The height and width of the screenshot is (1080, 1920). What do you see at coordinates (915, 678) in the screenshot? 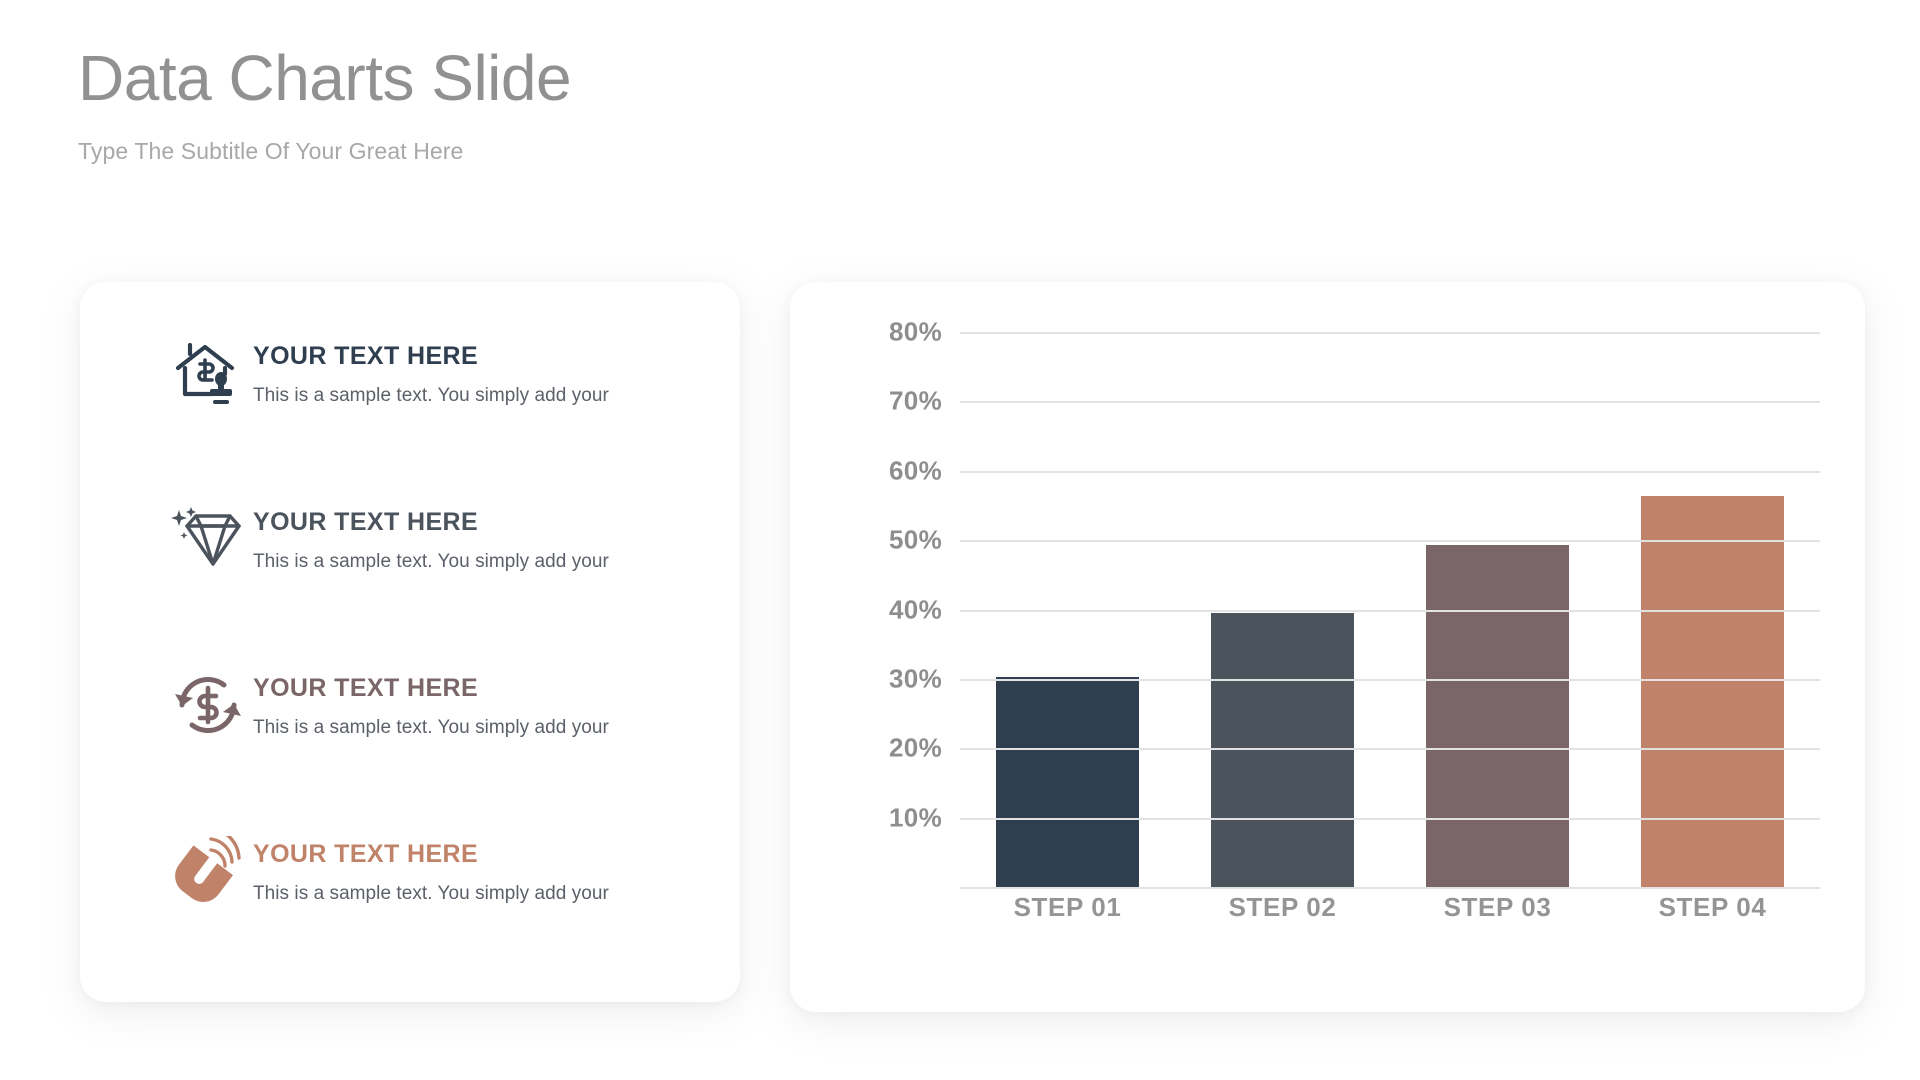
I see `chart-y-tick-label: 30%` at bounding box center [915, 678].